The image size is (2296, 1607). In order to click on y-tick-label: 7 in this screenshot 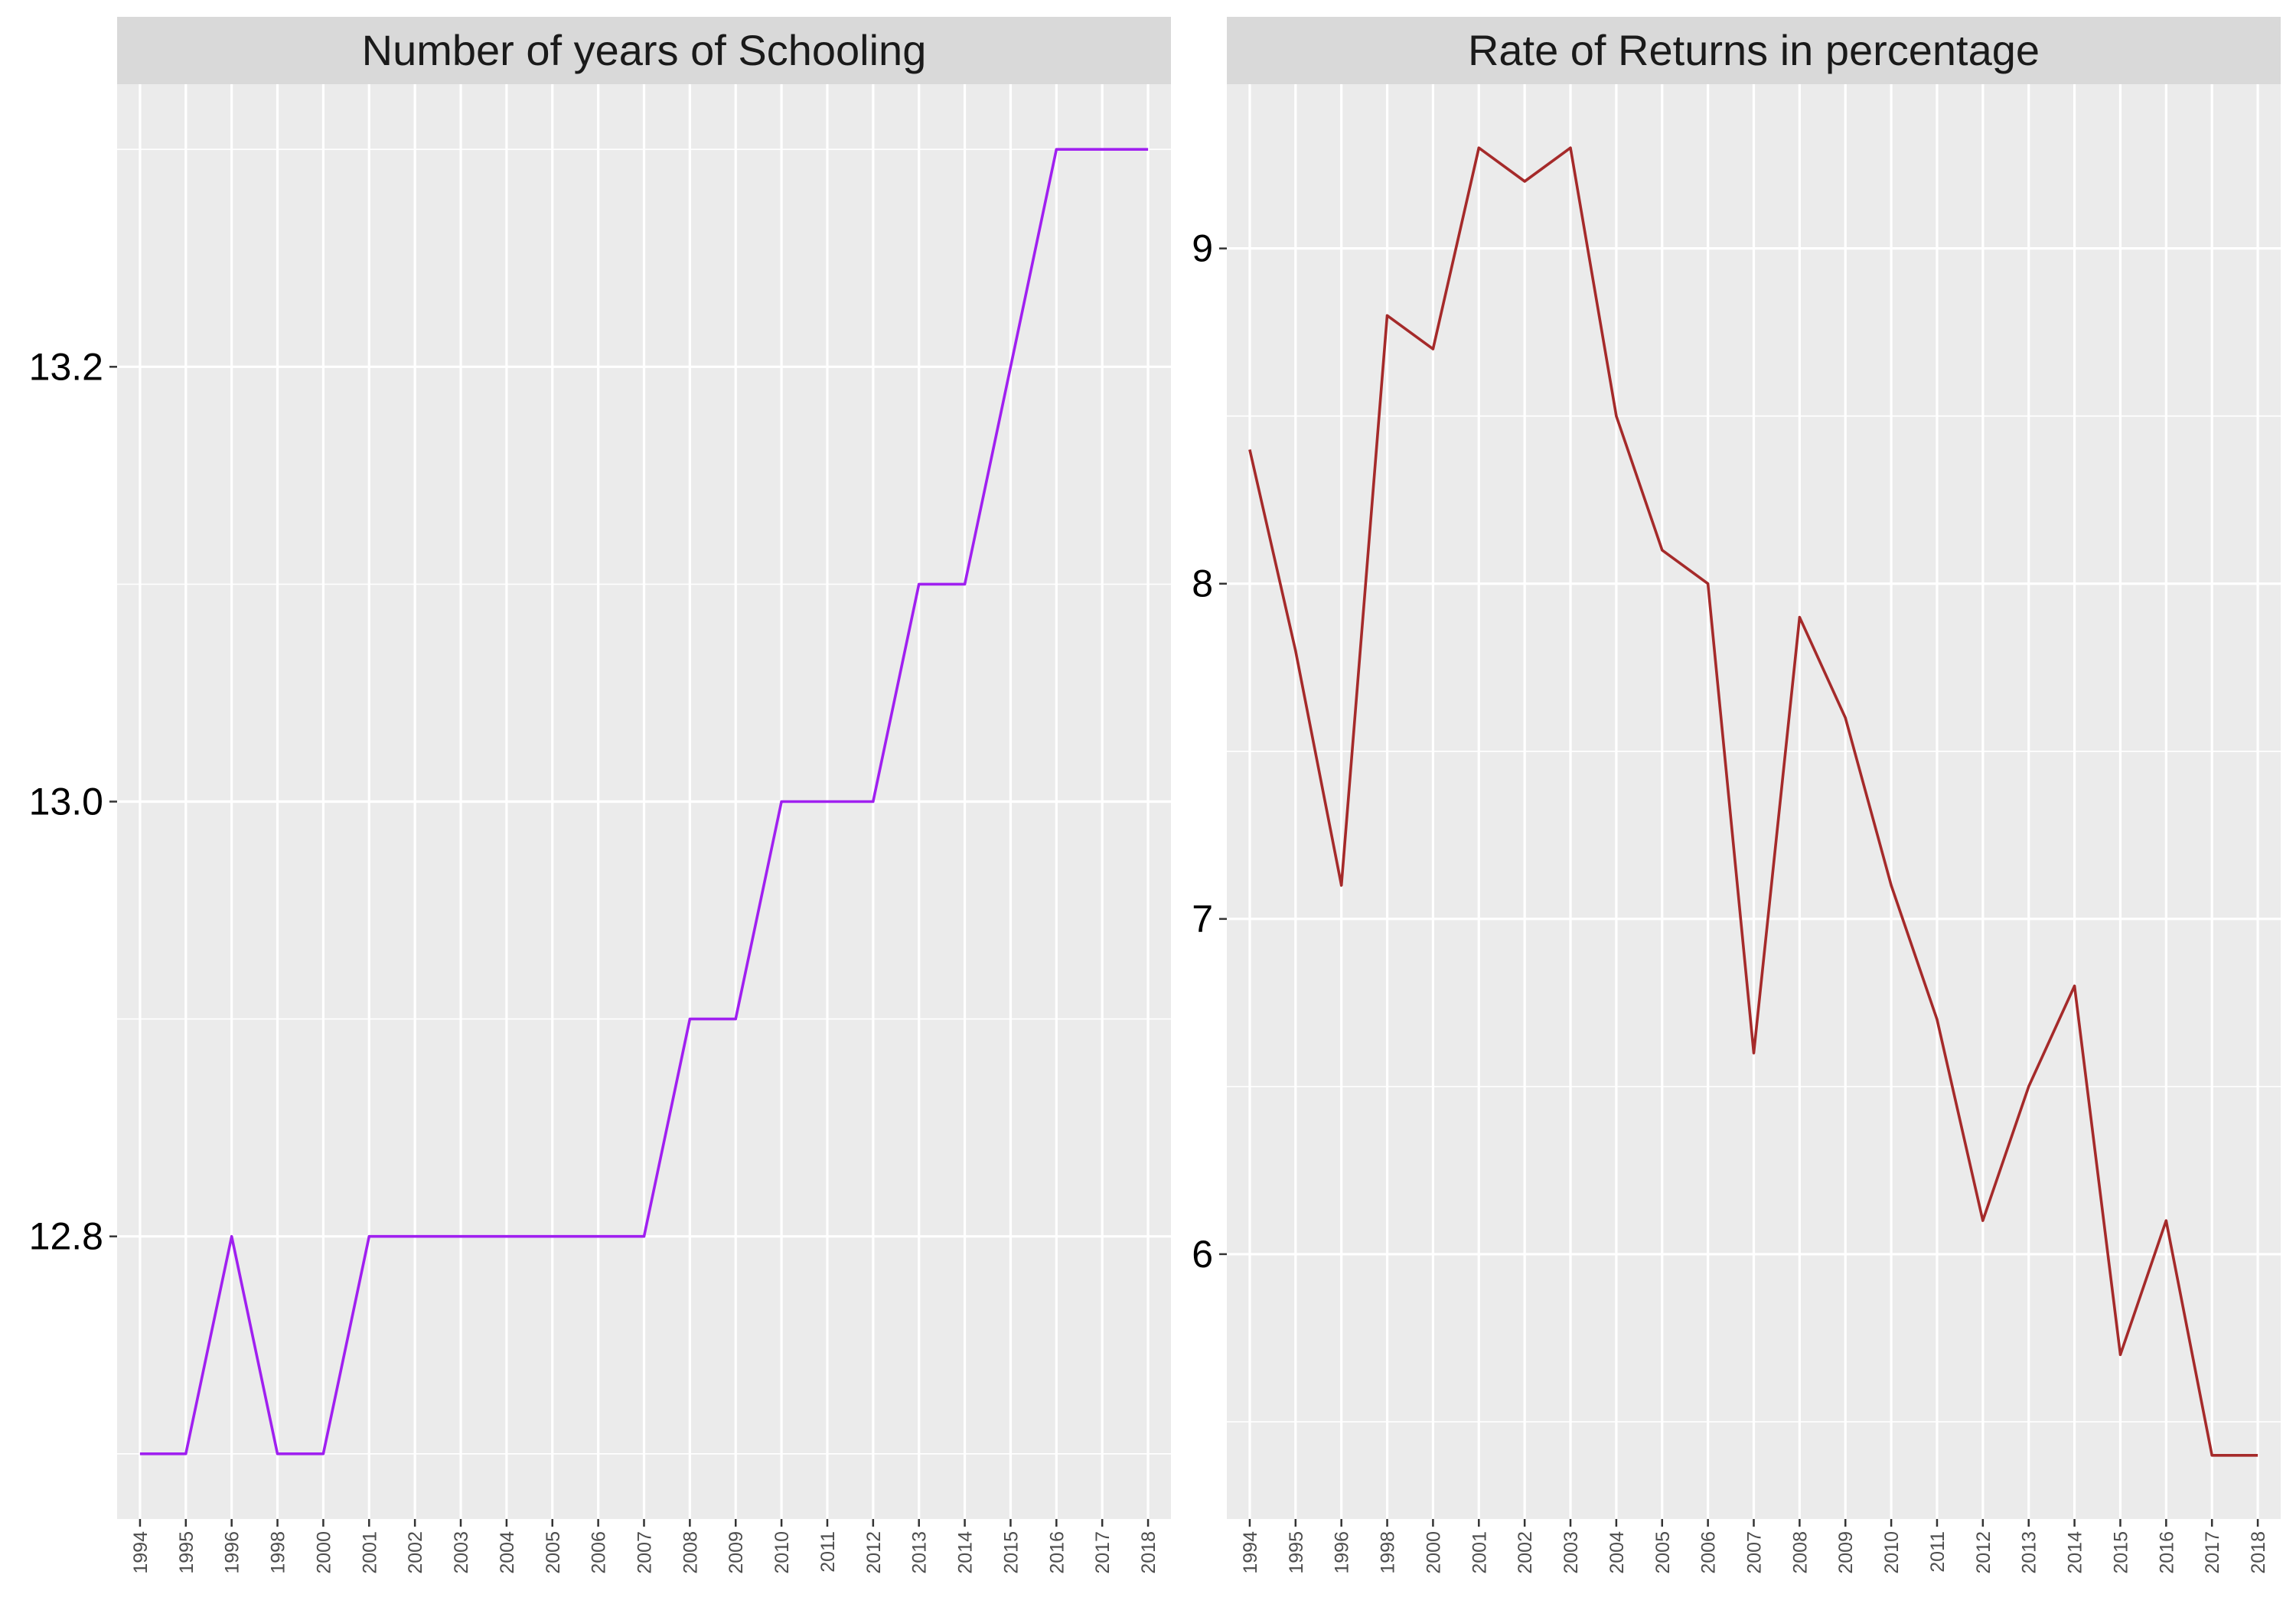, I will do `click(1202, 919)`.